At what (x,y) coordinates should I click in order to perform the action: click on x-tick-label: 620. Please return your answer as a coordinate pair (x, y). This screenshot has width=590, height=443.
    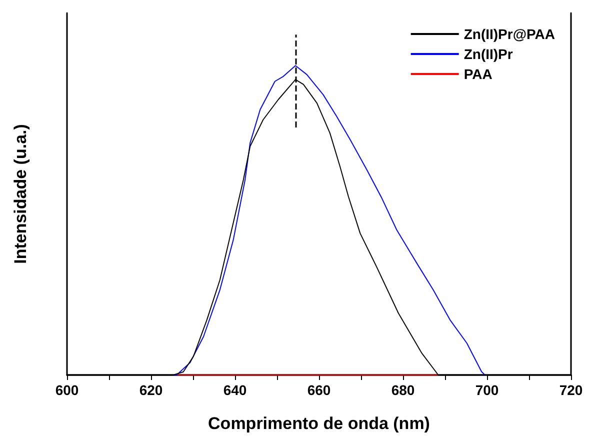
    Looking at the image, I should click on (151, 390).